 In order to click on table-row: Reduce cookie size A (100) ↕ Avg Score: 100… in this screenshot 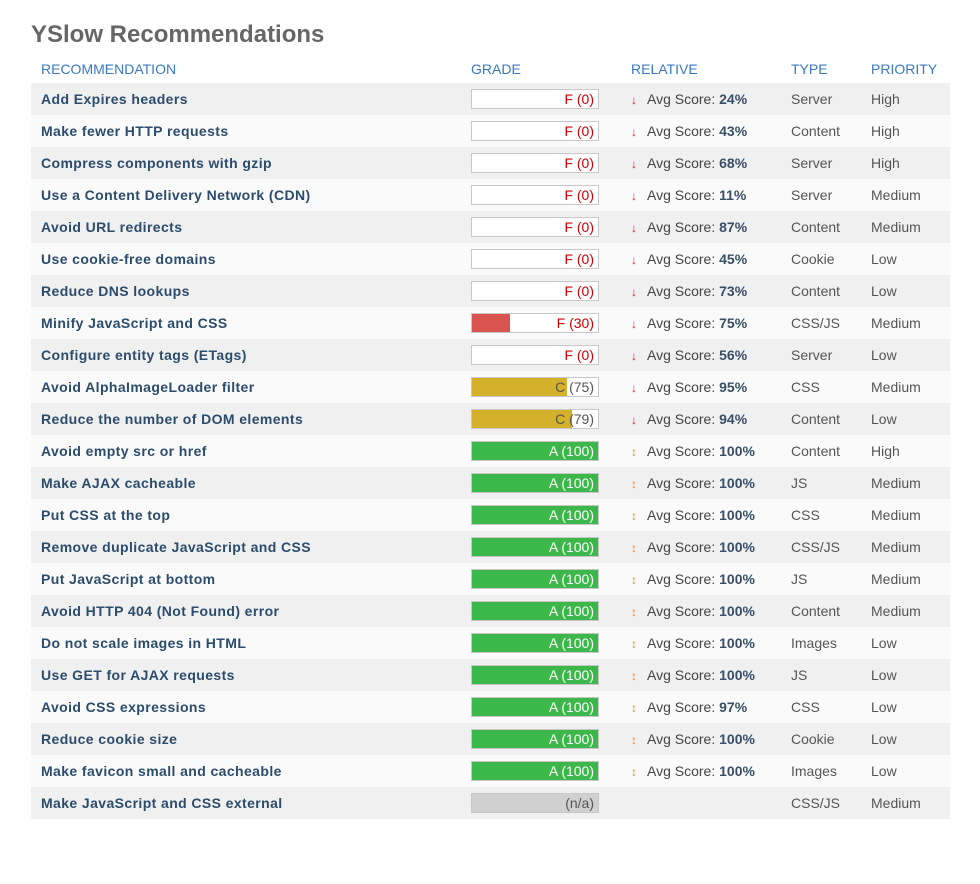, I will do `click(490, 739)`.